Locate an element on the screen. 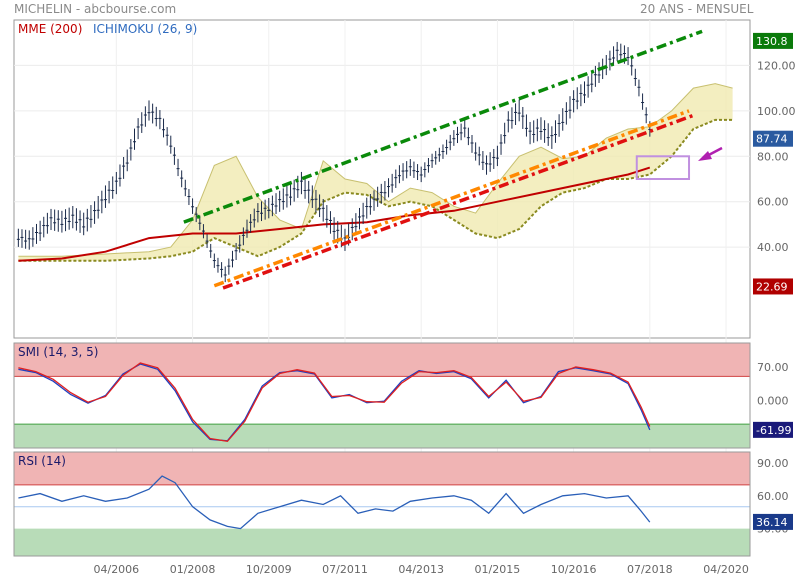 Image resolution: width=800 pixels, height=580 pixels. price-y-tick-label: 80.00 is located at coordinates (773, 156).